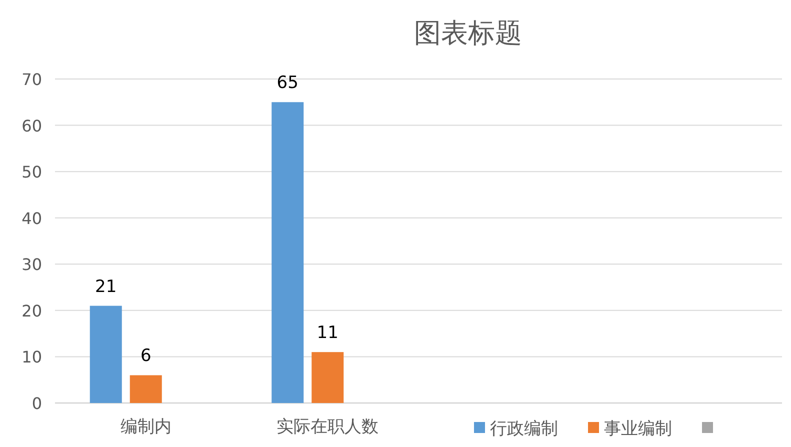 The height and width of the screenshot is (447, 791). I want to click on y-tick-label: 30, so click(32, 264).